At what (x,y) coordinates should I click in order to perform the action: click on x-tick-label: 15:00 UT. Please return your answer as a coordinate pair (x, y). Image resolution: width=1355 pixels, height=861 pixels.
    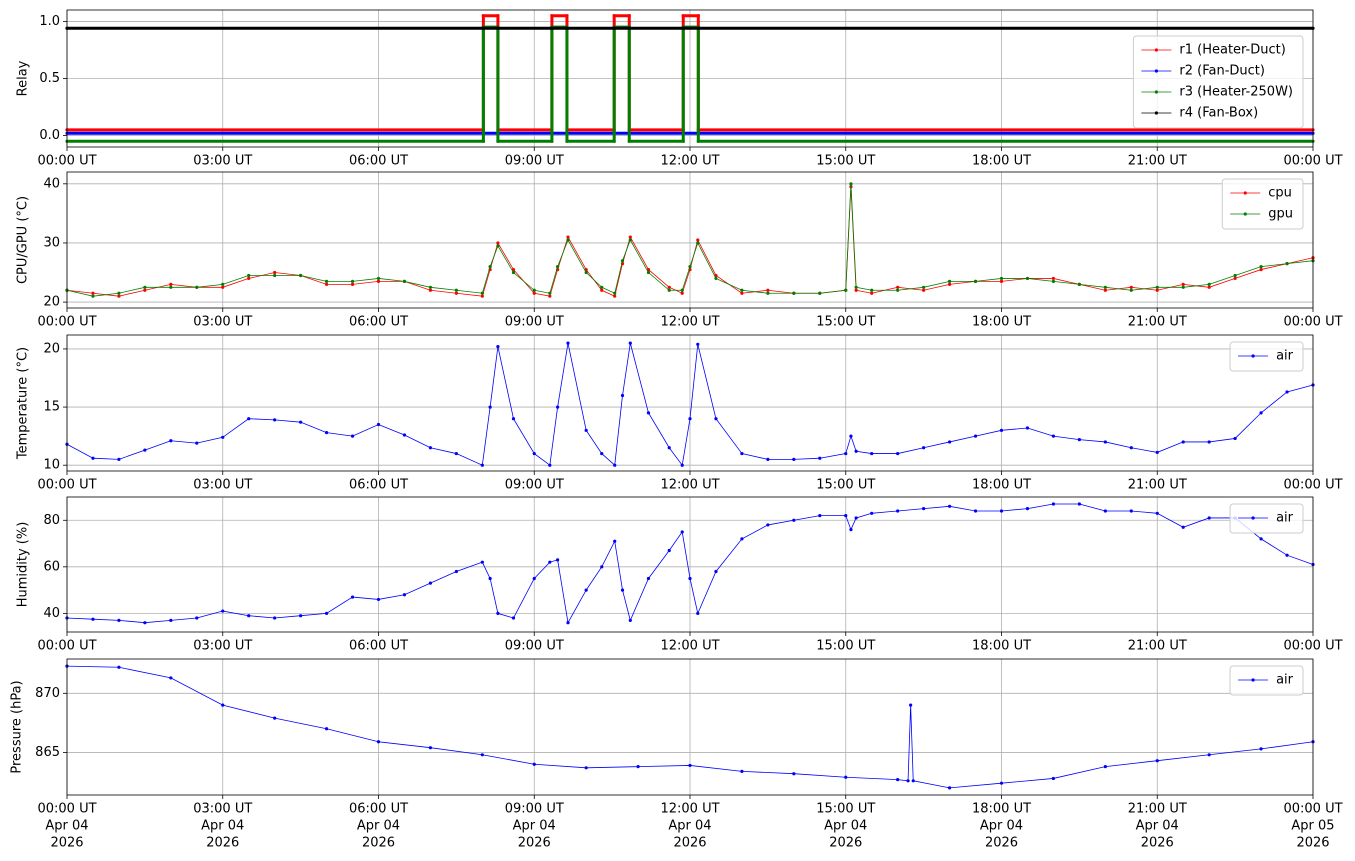
    Looking at the image, I should click on (845, 809).